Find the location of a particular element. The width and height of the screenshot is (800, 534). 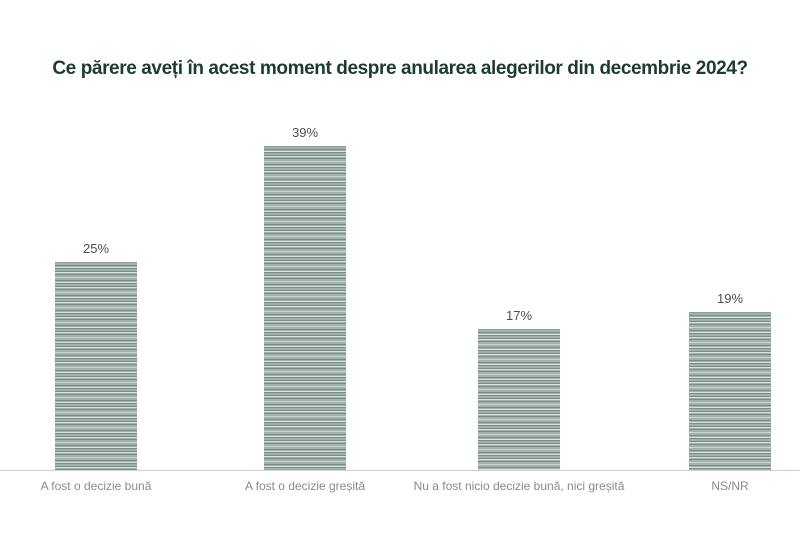

category-label: A fost o decizie bună is located at coordinates (96, 486).